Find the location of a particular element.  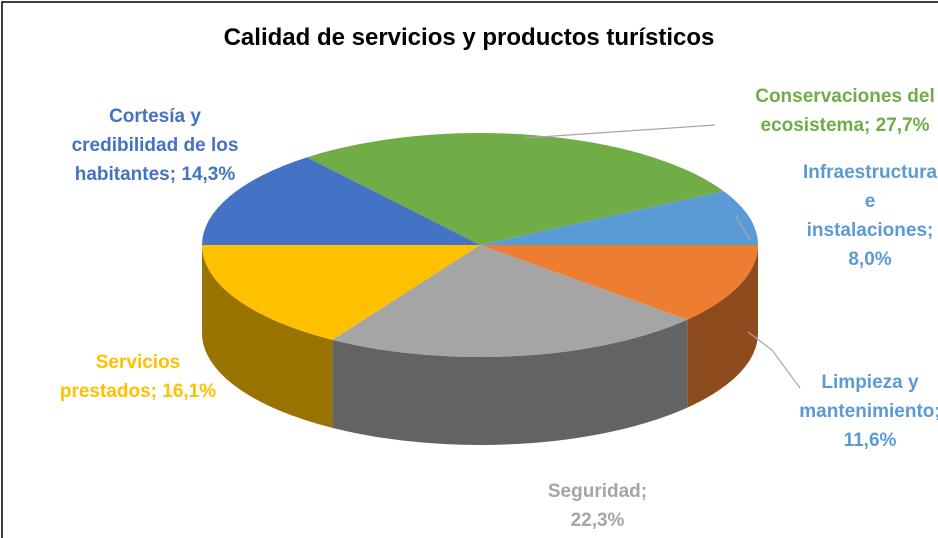

label-value: 14,3% is located at coordinates (208, 174).